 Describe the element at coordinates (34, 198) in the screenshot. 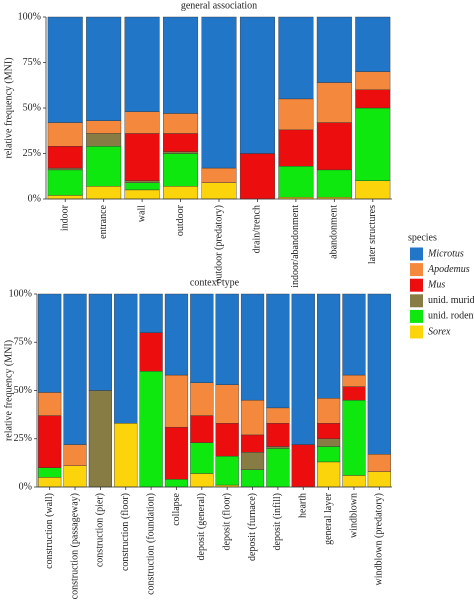

I see `y-tick-label: 0%` at that location.